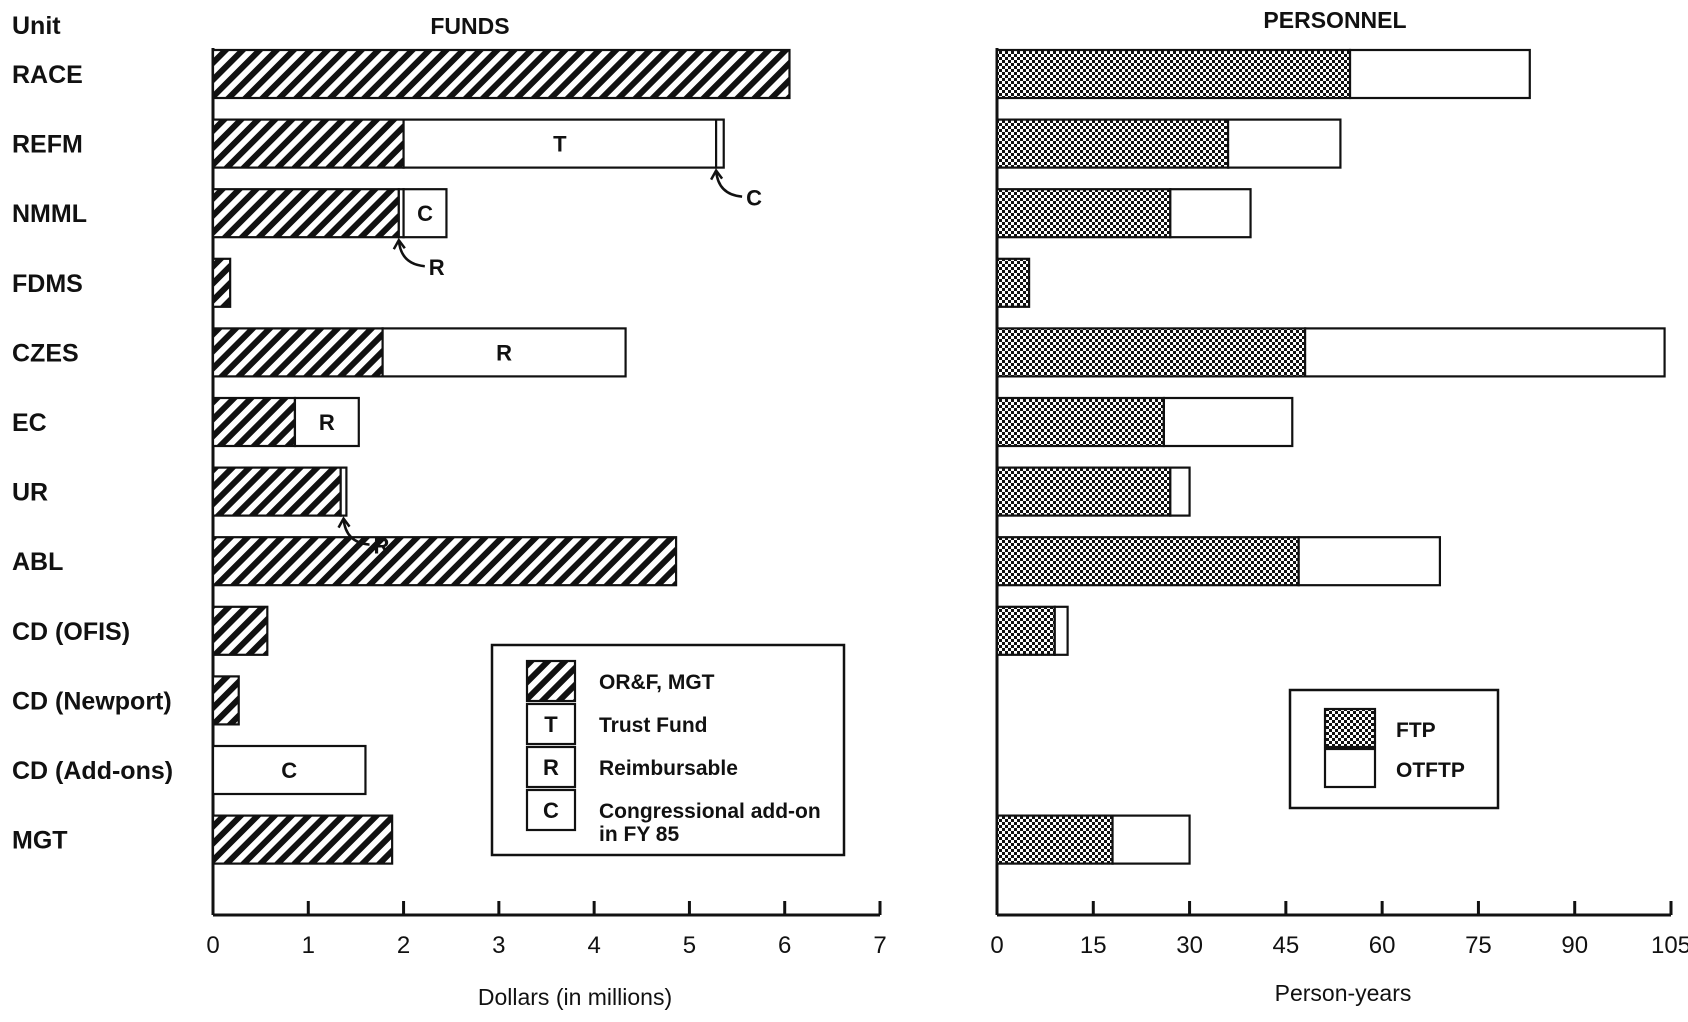 This screenshot has height=1022, width=1688. I want to click on personnel-tick-label-30: 30, so click(1189, 945).